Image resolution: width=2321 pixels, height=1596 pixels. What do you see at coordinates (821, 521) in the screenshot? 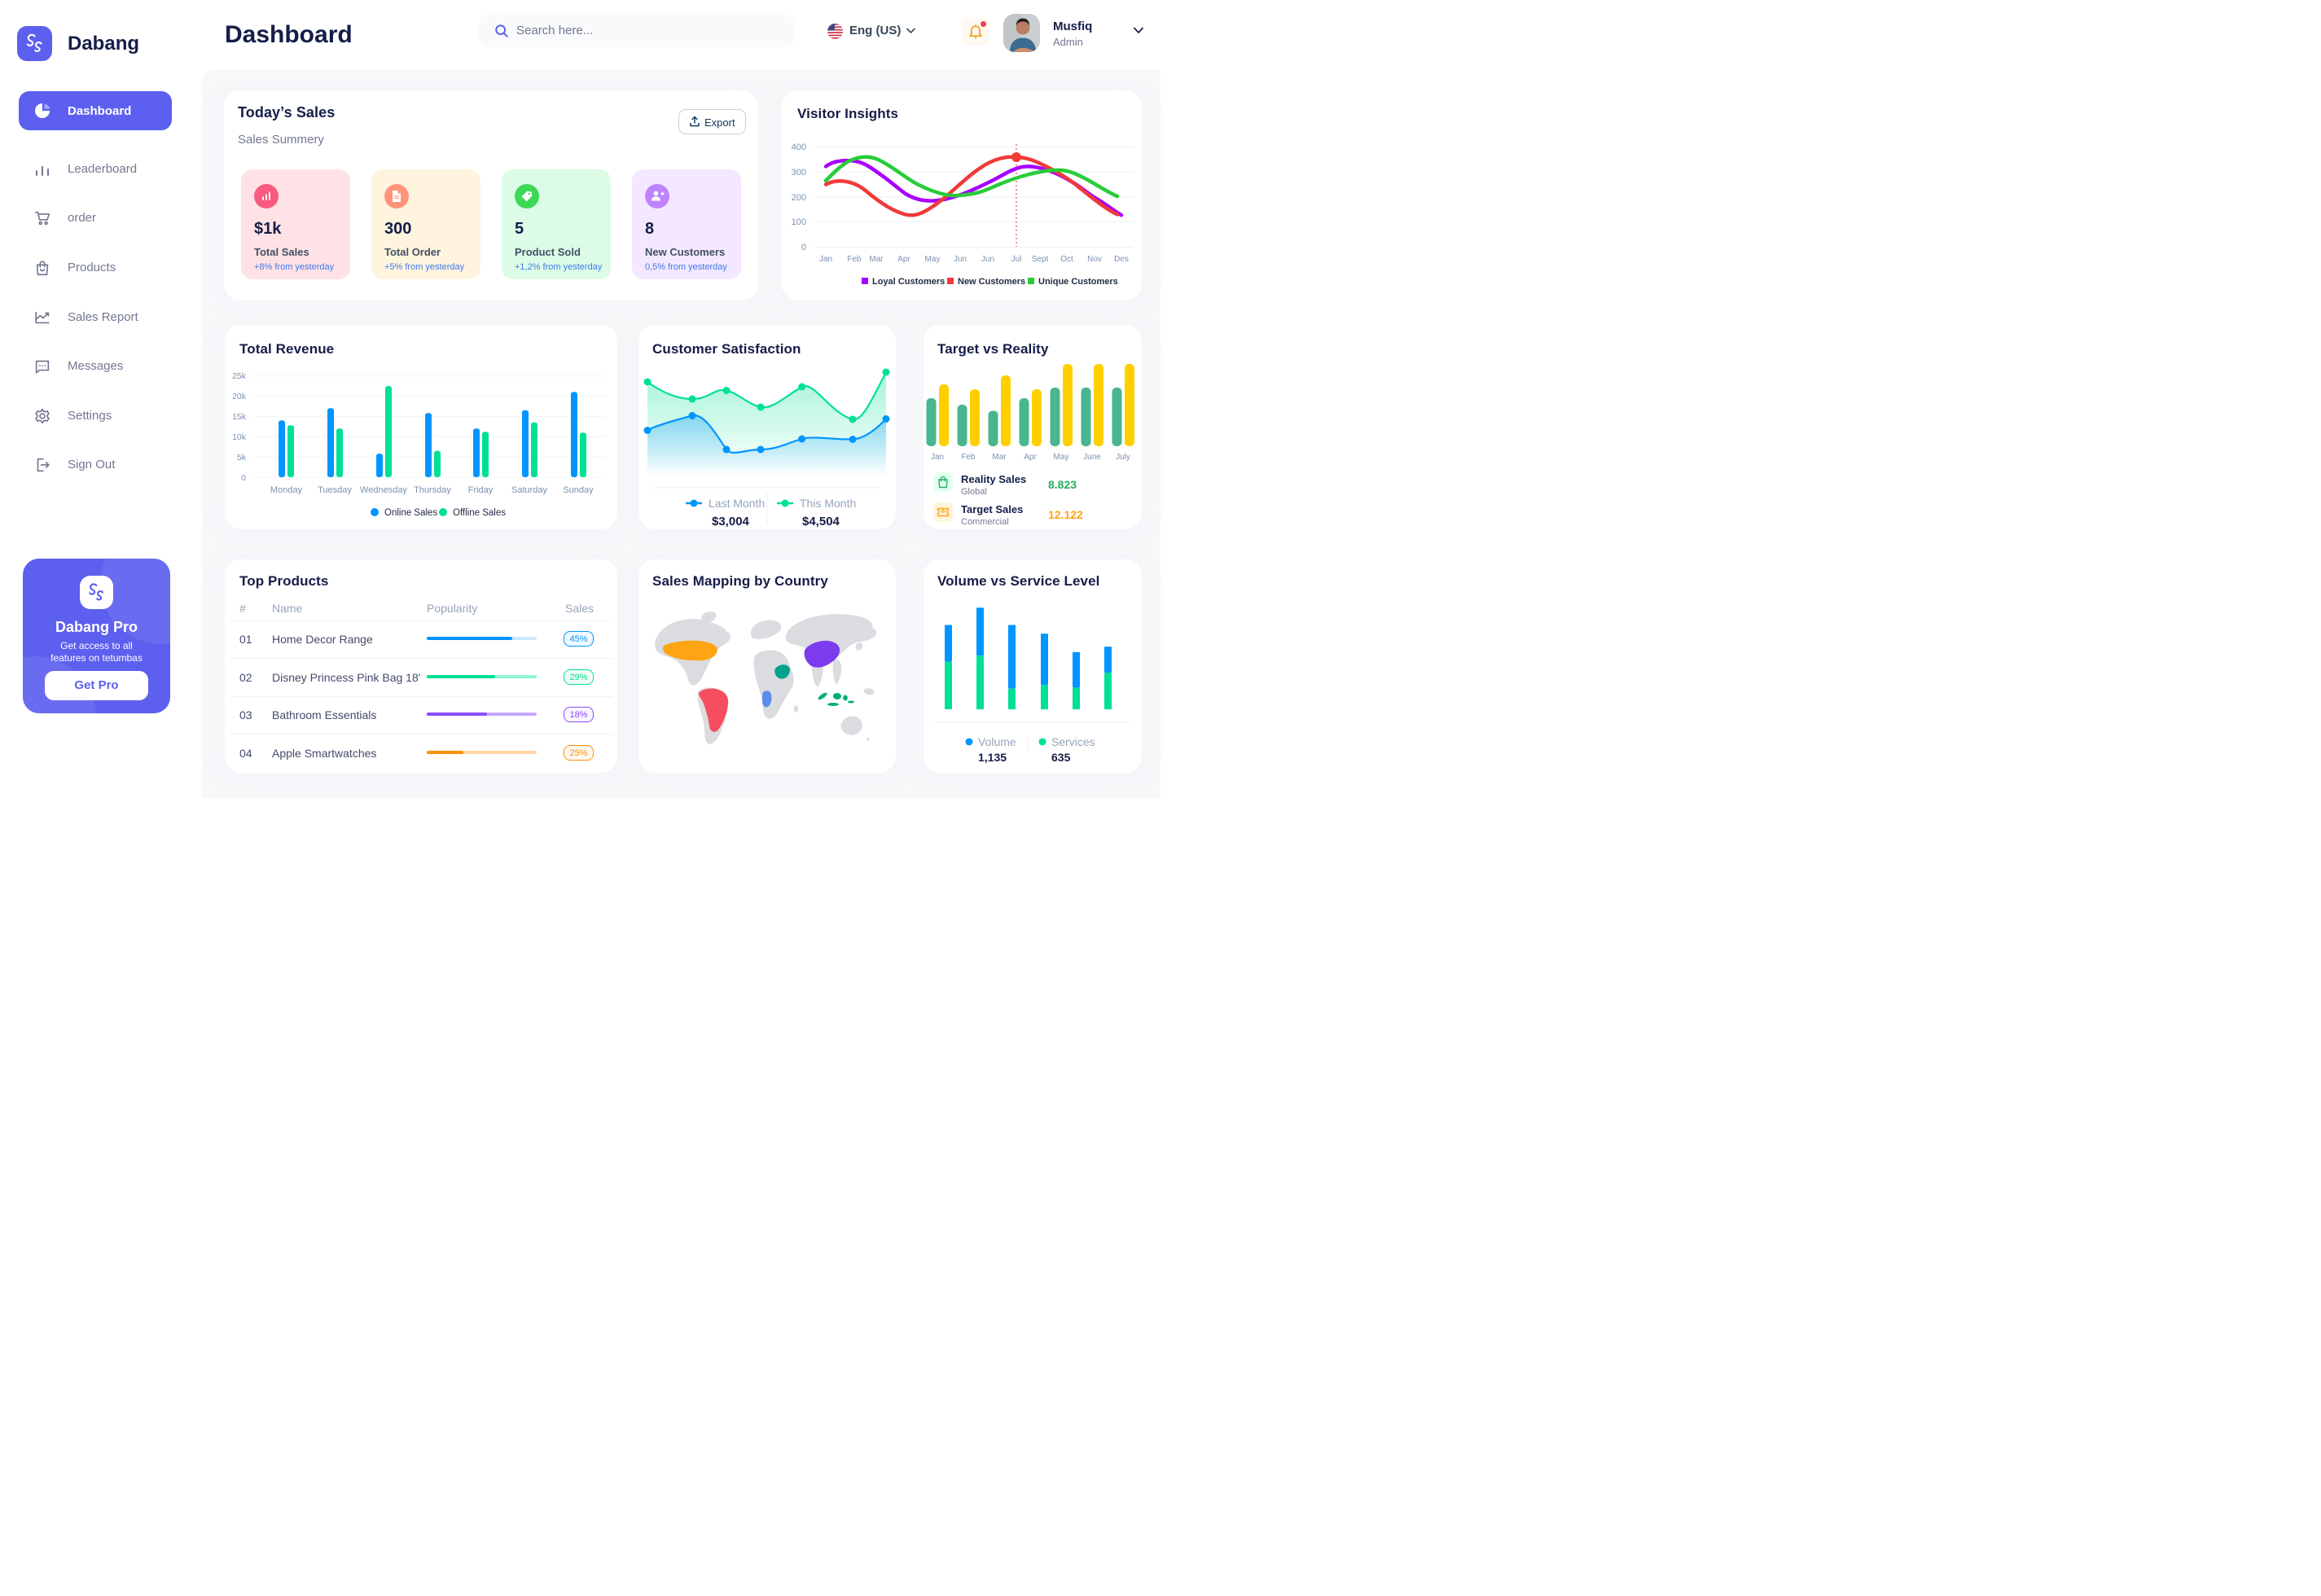
I see `svg-text: $4,504` at bounding box center [821, 521].